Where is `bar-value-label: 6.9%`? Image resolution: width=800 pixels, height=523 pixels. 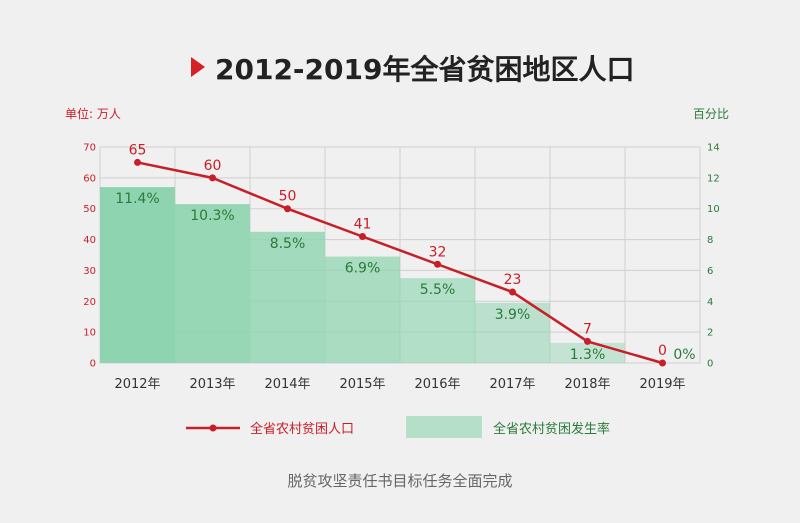 bar-value-label: 6.9% is located at coordinates (363, 269).